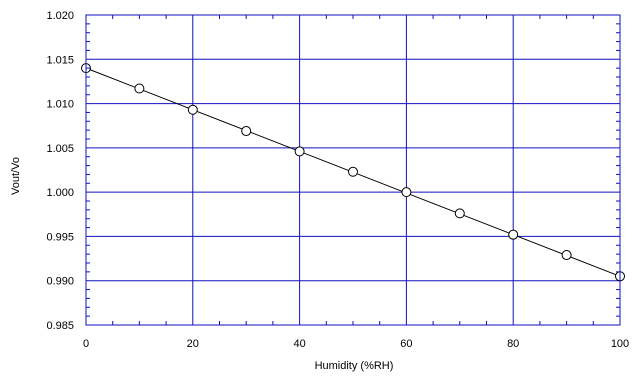  What do you see at coordinates (513, 344) in the screenshot?
I see `x-tick-label: 80` at bounding box center [513, 344].